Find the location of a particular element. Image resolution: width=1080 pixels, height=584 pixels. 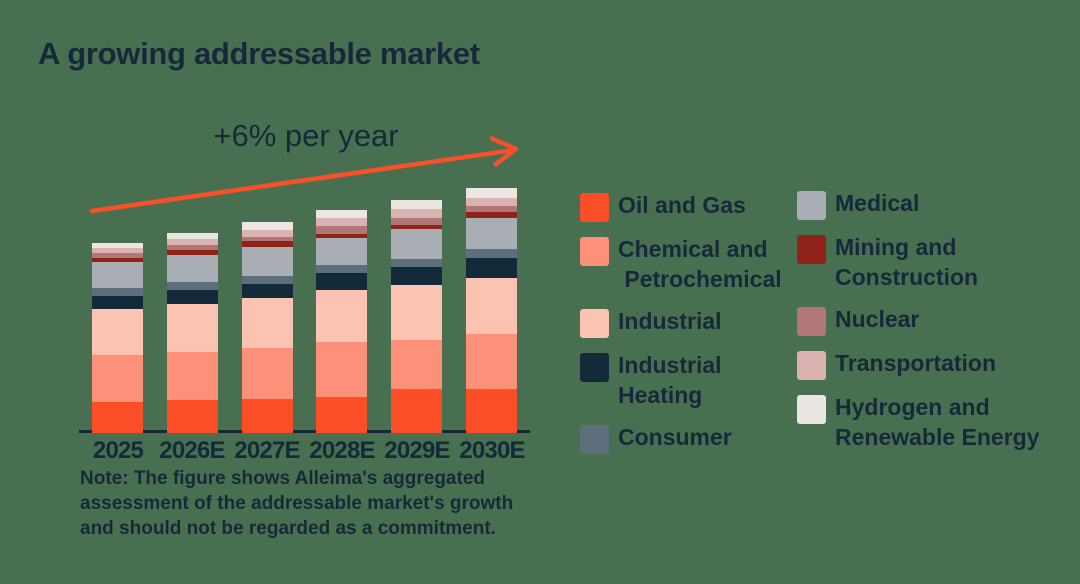

bar-2030e is located at coordinates (491, 310).